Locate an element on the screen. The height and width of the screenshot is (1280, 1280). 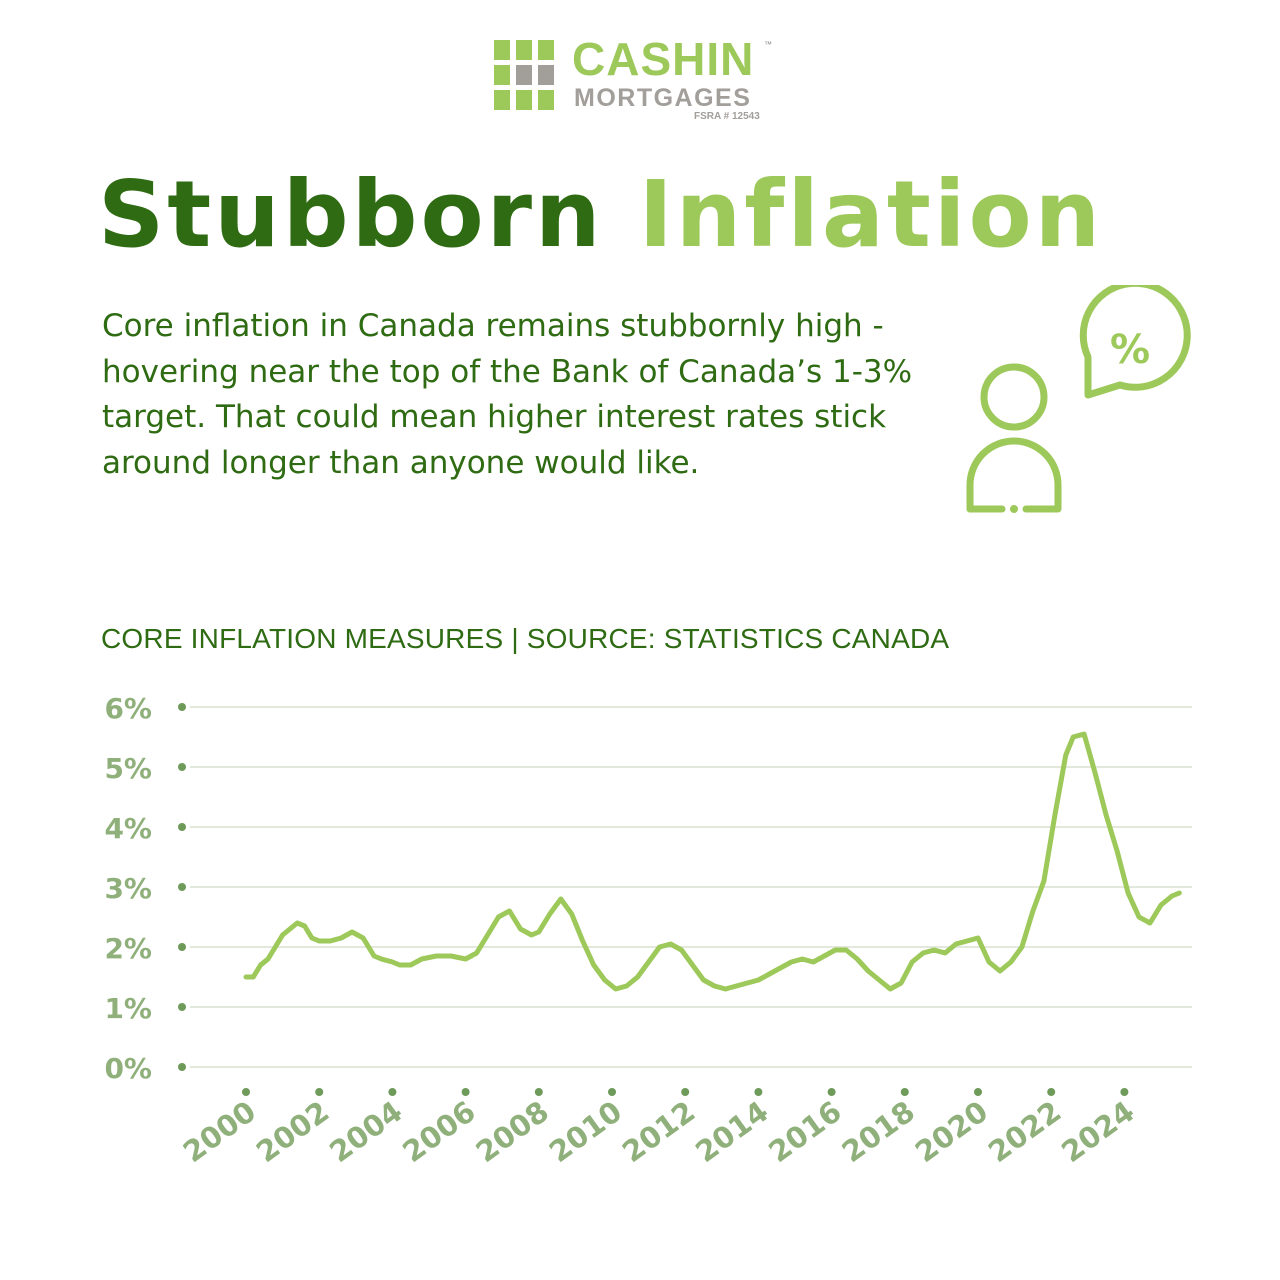
percent-symbol: % is located at coordinates (1130, 350).